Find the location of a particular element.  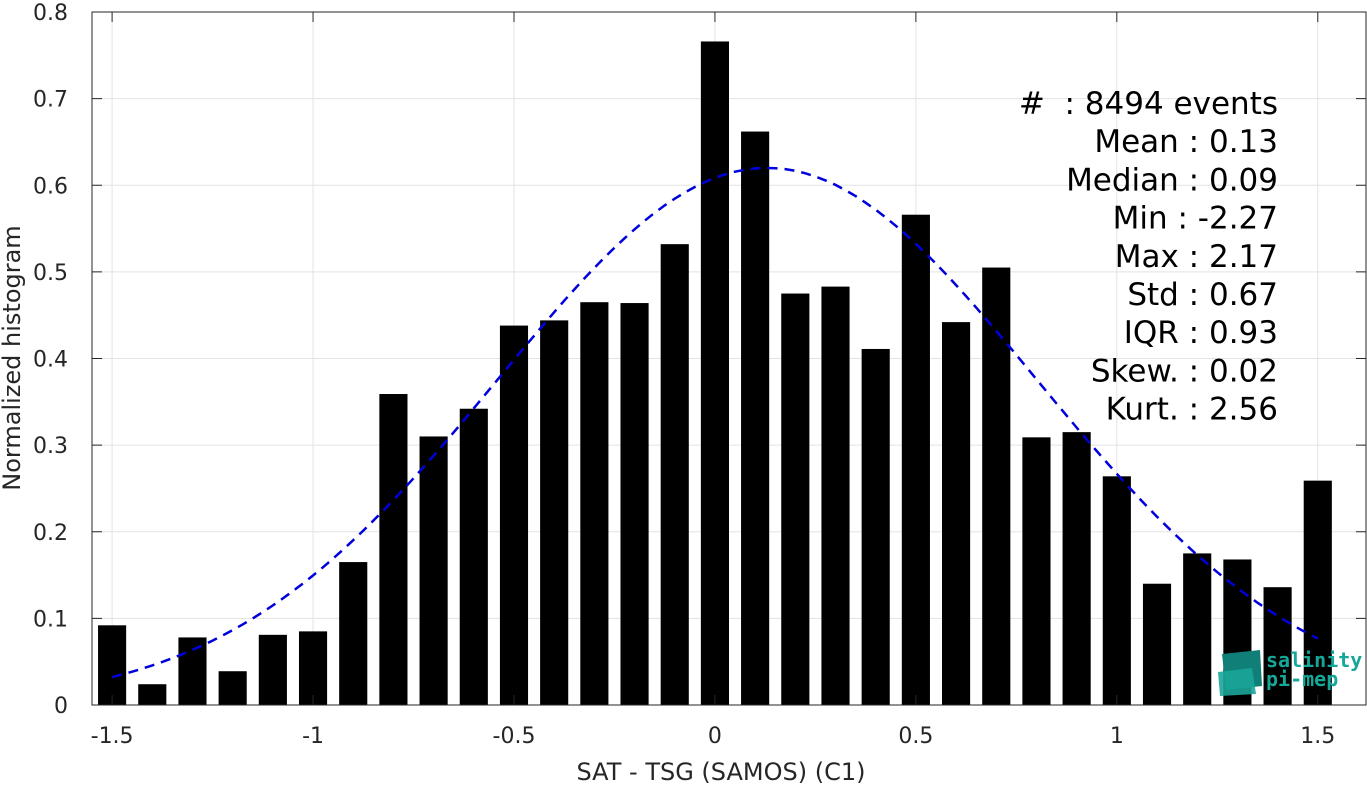

x-tick-label: -0.5 is located at coordinates (514, 736).